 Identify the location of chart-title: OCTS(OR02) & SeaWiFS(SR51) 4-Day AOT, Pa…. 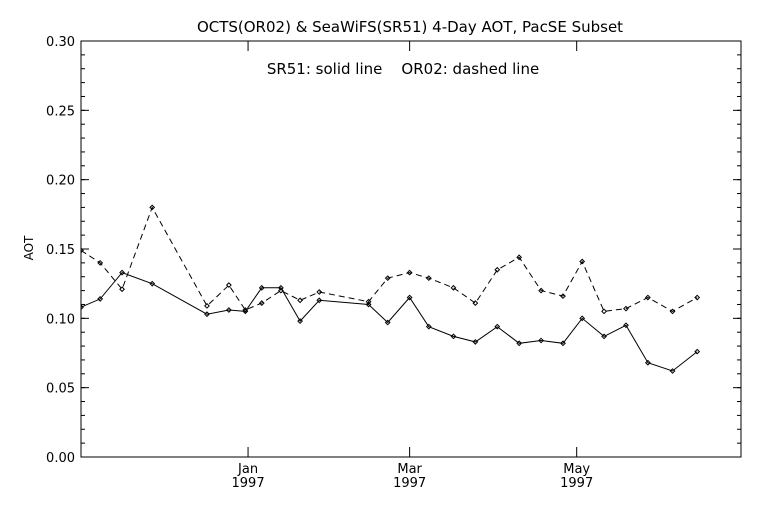
(410, 27).